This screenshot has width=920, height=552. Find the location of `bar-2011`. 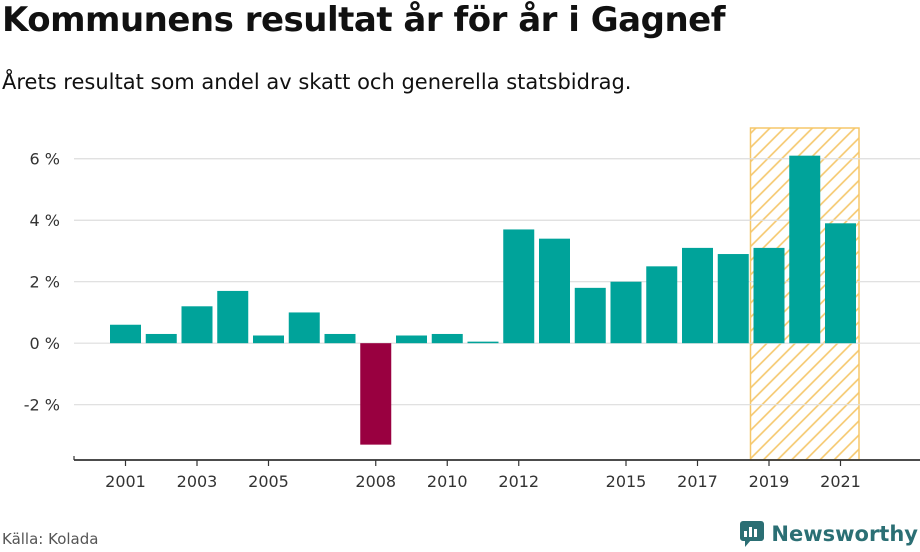

bar-2011 is located at coordinates (483, 342).